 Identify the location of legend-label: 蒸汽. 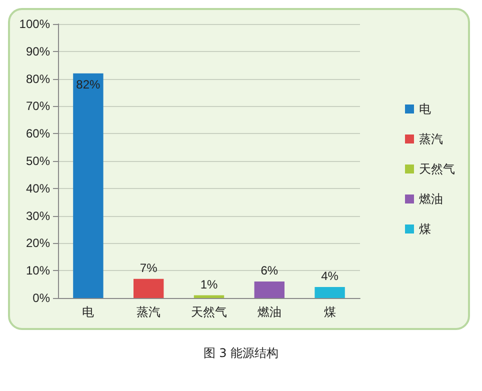
(431, 139).